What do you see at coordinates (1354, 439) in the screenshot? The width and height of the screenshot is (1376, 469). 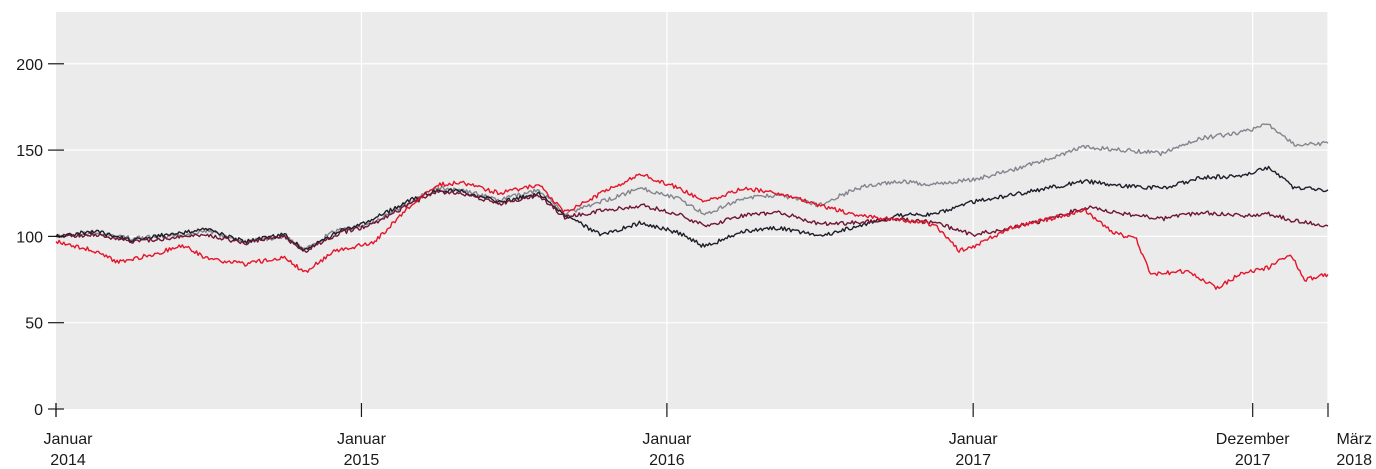 I see `x-tick-label-line1: März` at bounding box center [1354, 439].